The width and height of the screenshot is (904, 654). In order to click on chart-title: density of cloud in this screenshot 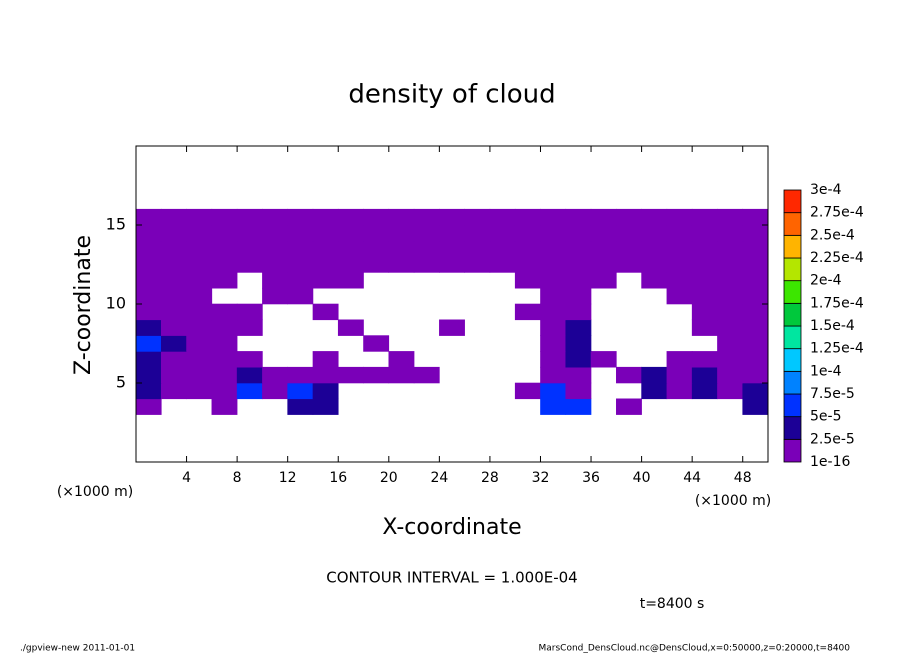, I will do `click(451, 95)`.